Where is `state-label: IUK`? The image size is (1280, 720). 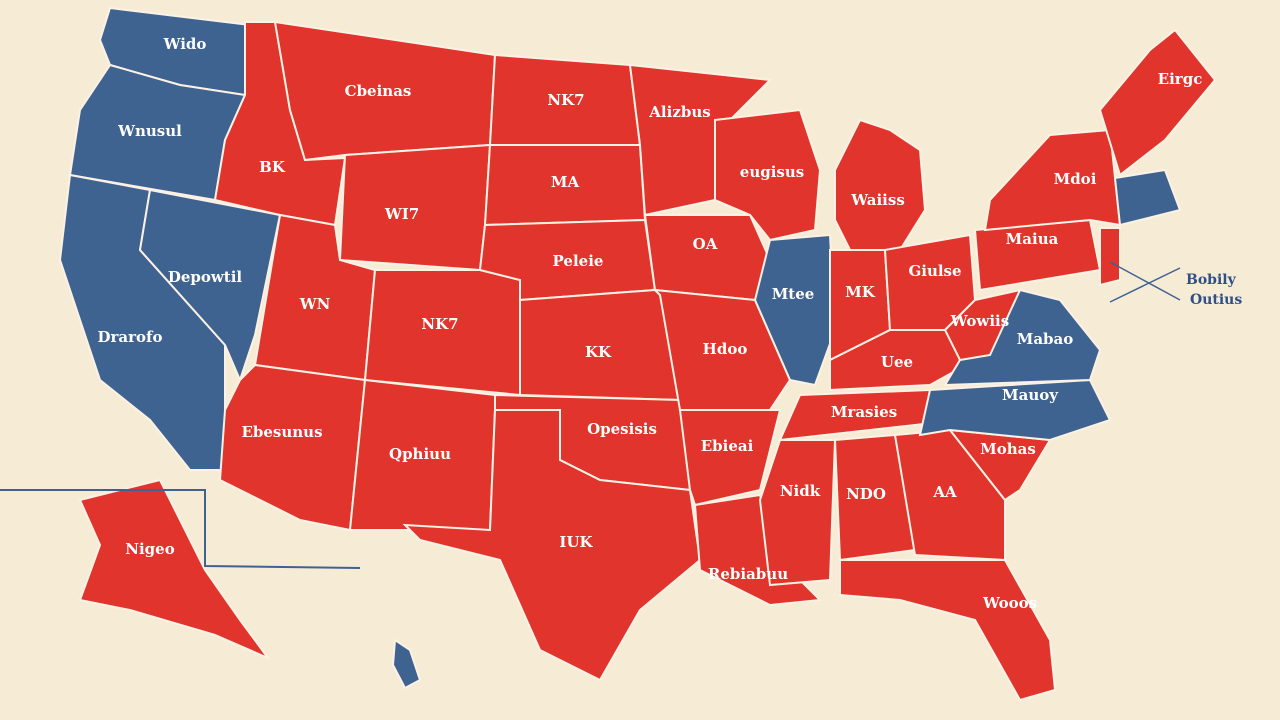 state-label: IUK is located at coordinates (576, 542).